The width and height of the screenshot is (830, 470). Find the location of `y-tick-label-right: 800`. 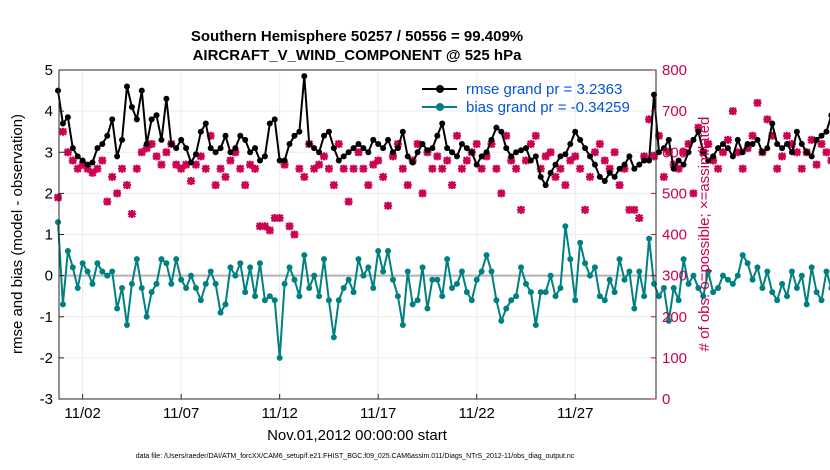

y-tick-label-right: 800 is located at coordinates (674, 70).